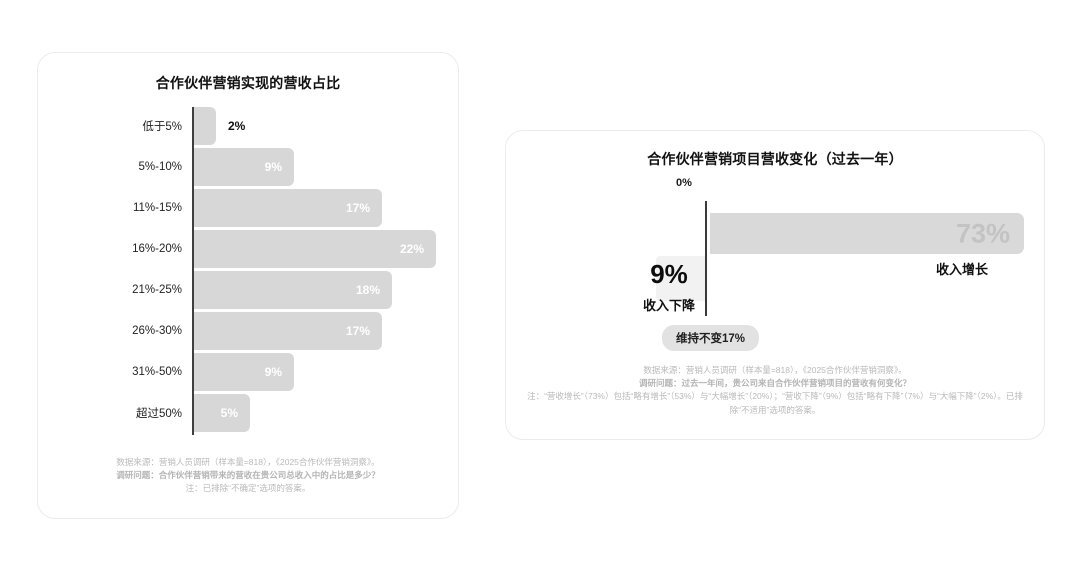 The image size is (1080, 570). I want to click on right-chart-axis-line, so click(706, 258).